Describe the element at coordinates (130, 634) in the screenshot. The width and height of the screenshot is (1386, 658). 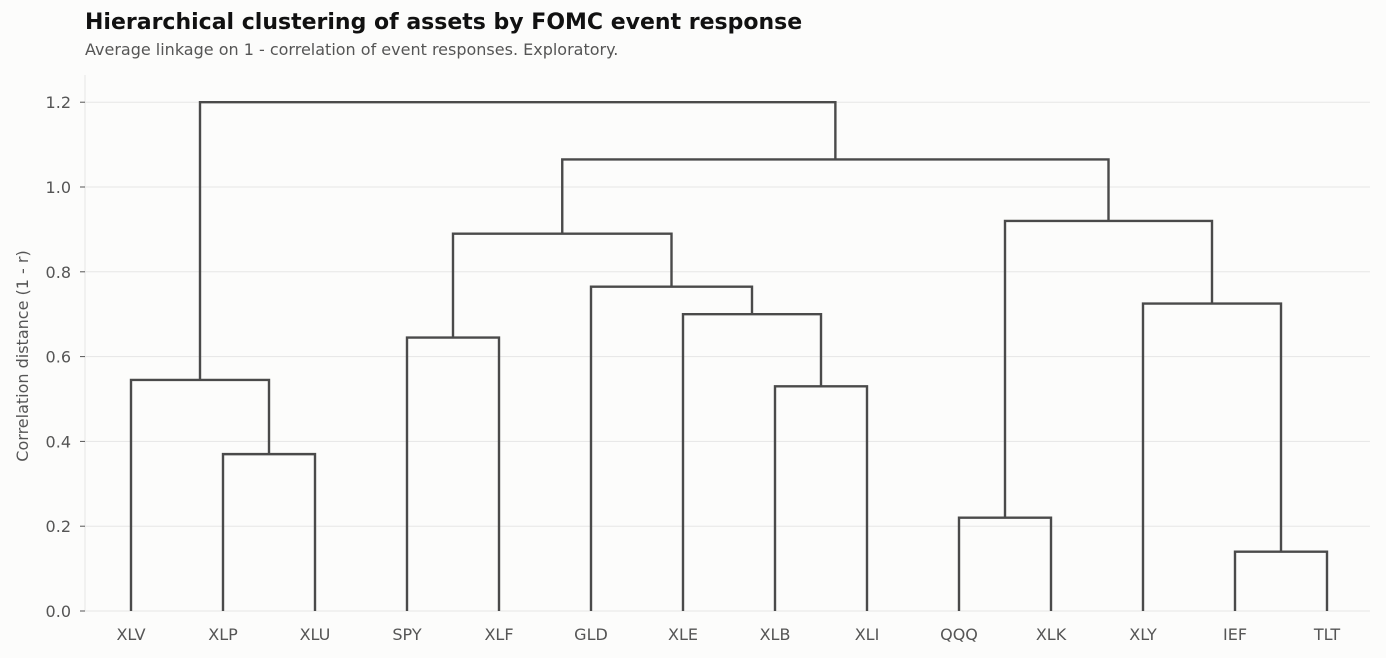
I see `leaf-label: XLV` at that location.